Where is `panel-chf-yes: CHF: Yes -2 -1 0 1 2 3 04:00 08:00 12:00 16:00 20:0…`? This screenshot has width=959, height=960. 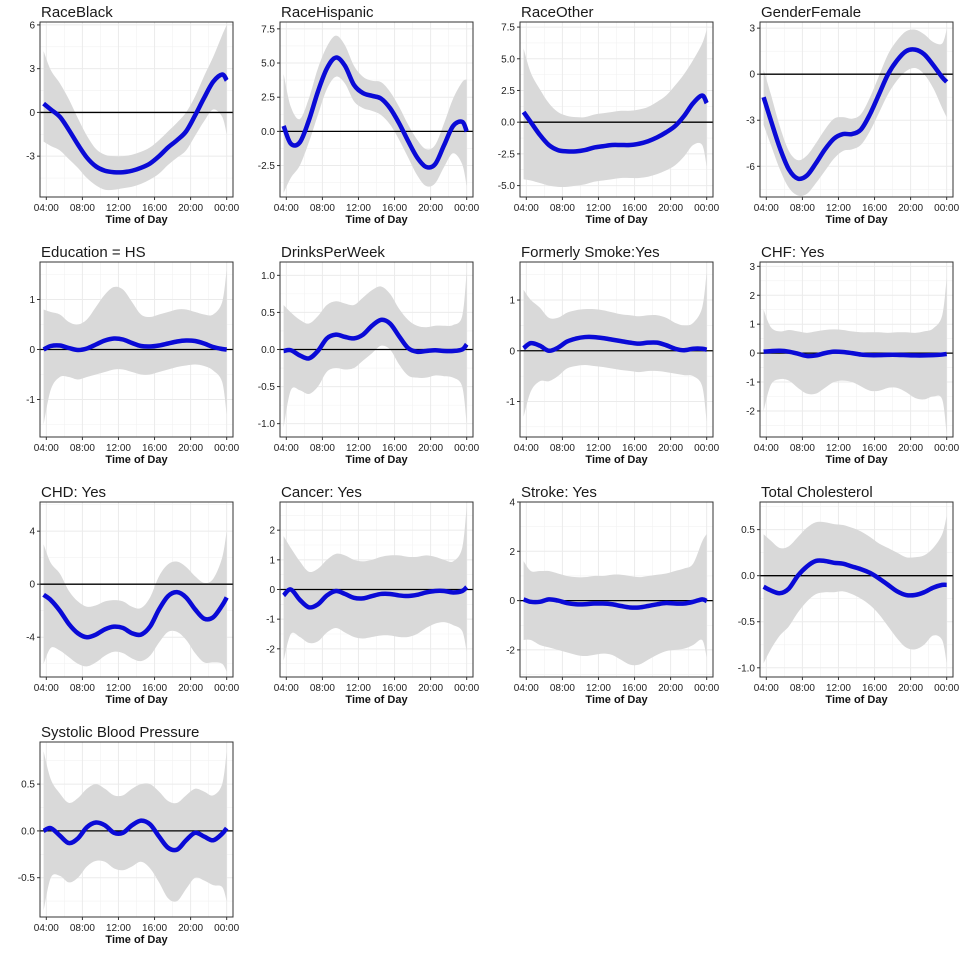
panel-chf-yes: CHF: Yes -2 -1 0 1 2 3 04:00 08:00 12:00 16:00 20:0… is located at coordinates (839, 360).